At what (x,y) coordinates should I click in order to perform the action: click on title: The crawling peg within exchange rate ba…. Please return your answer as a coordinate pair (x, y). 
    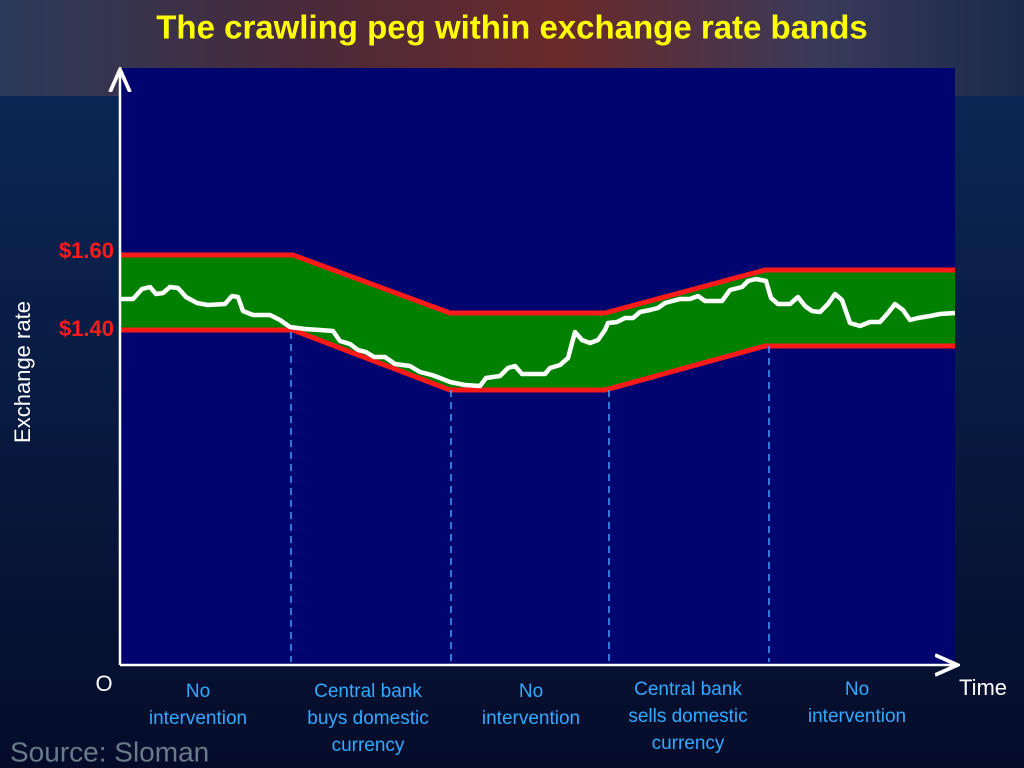
    Looking at the image, I should click on (511, 27).